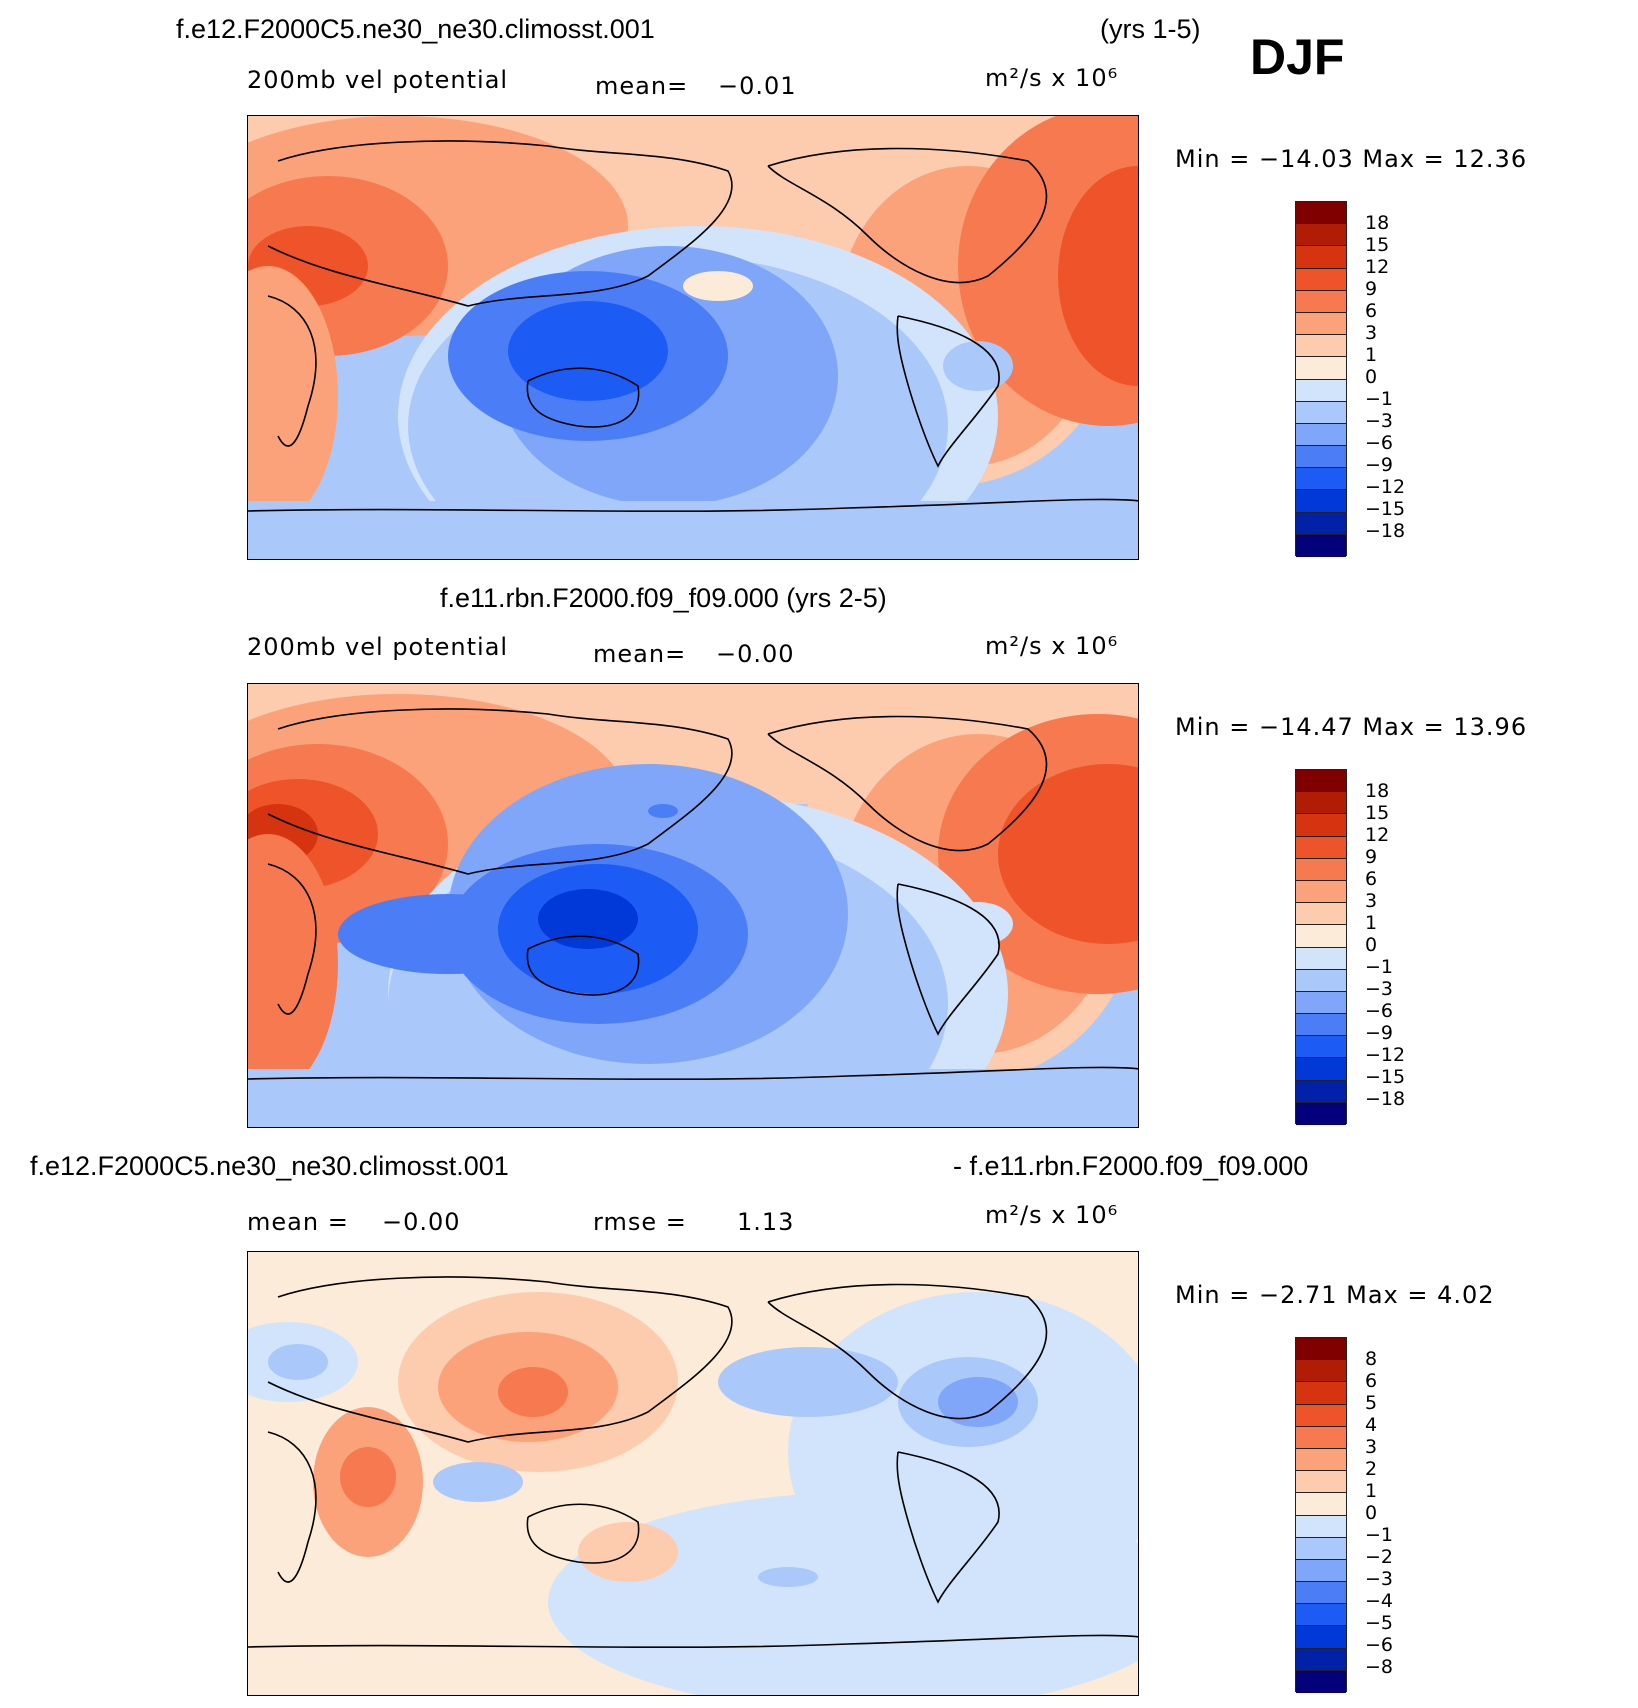 Image resolution: width=1638 pixels, height=1708 pixels. I want to click on p1-coast-namerica, so click(907, 215).